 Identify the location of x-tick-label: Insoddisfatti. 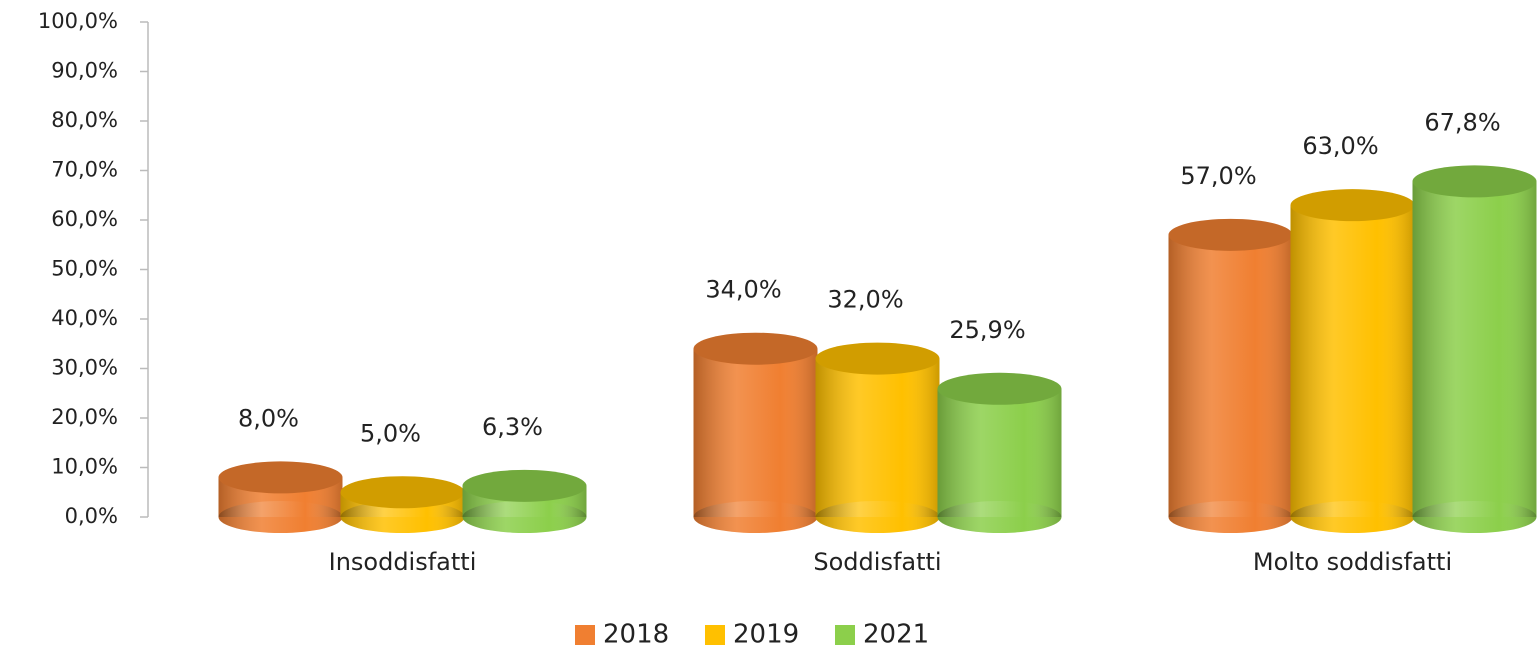
(403, 562).